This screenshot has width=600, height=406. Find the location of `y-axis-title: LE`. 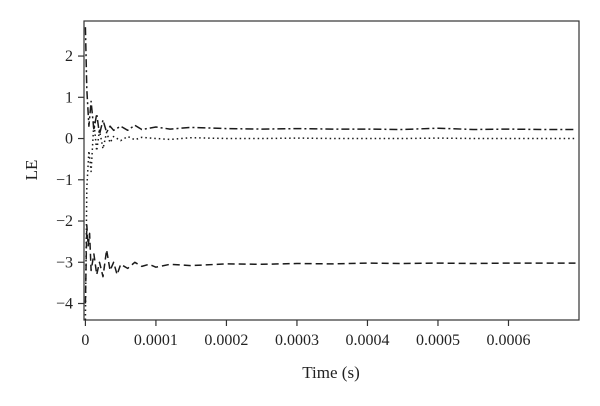

y-axis-title: LE is located at coordinates (31, 170).